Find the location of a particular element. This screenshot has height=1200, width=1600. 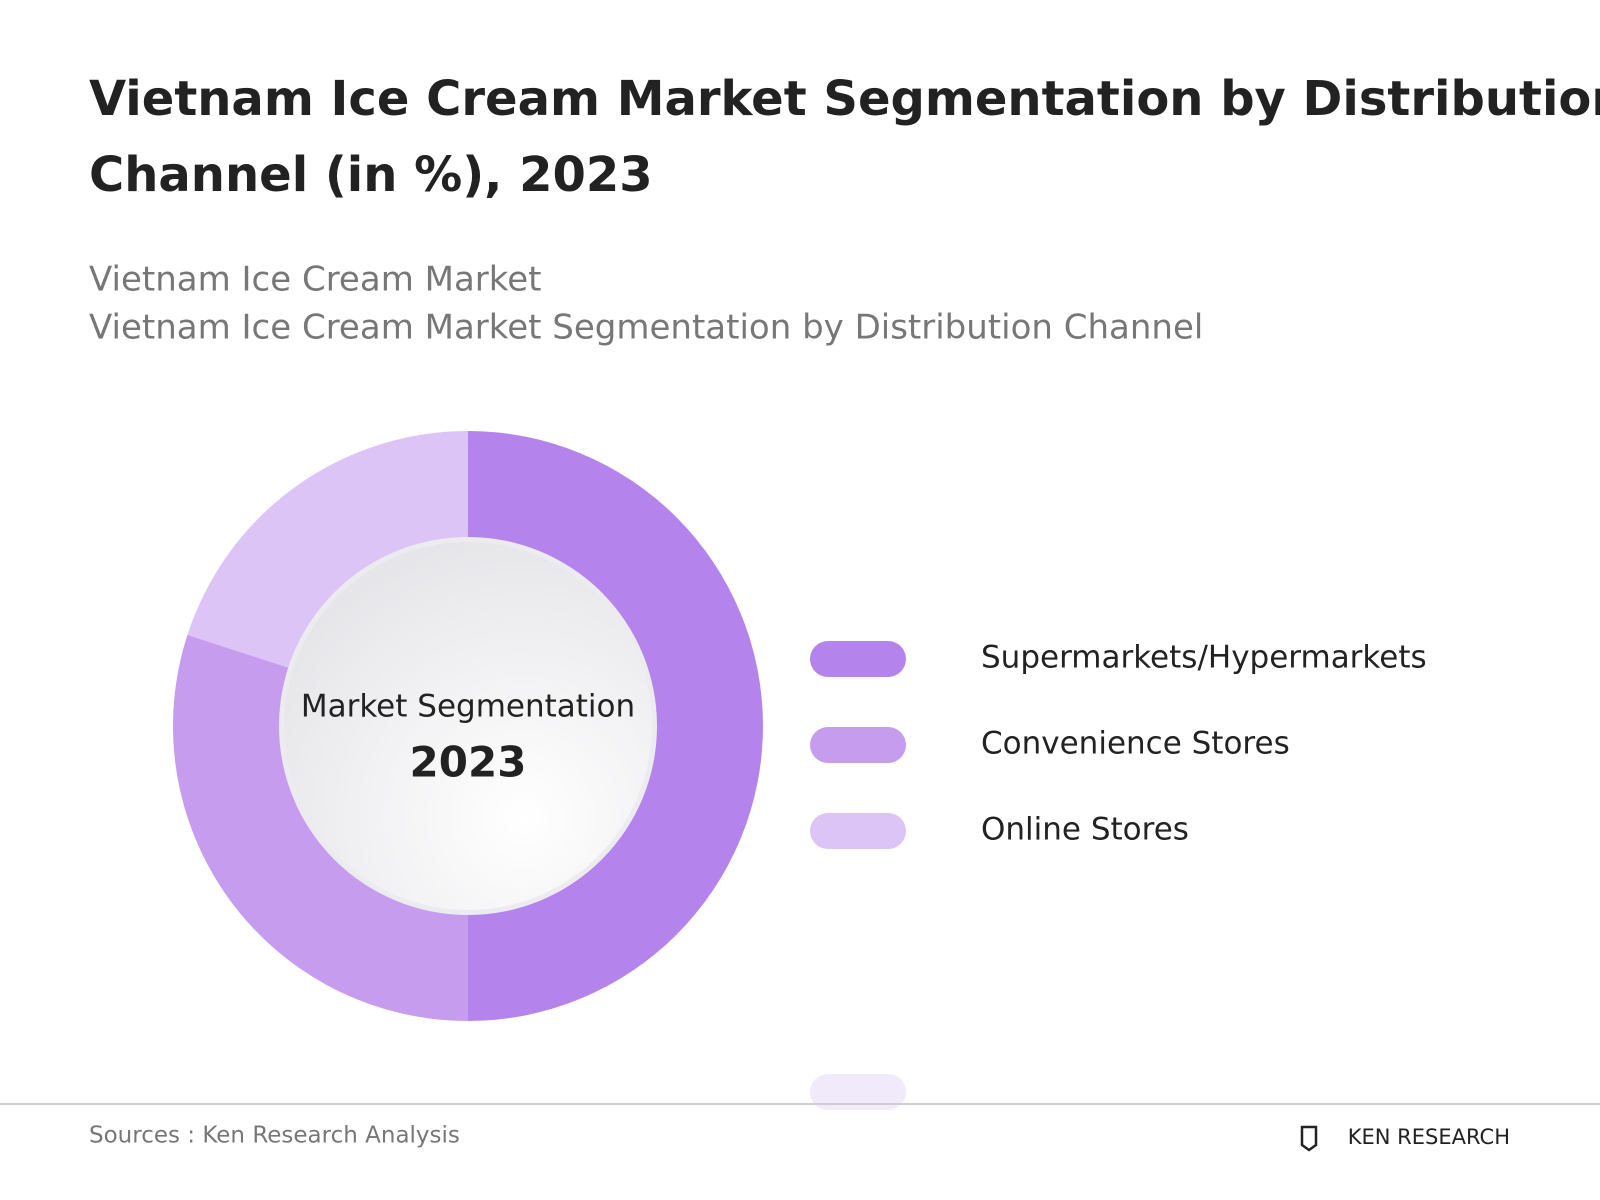

legend-label: Convenience Stores is located at coordinates (1135, 744).